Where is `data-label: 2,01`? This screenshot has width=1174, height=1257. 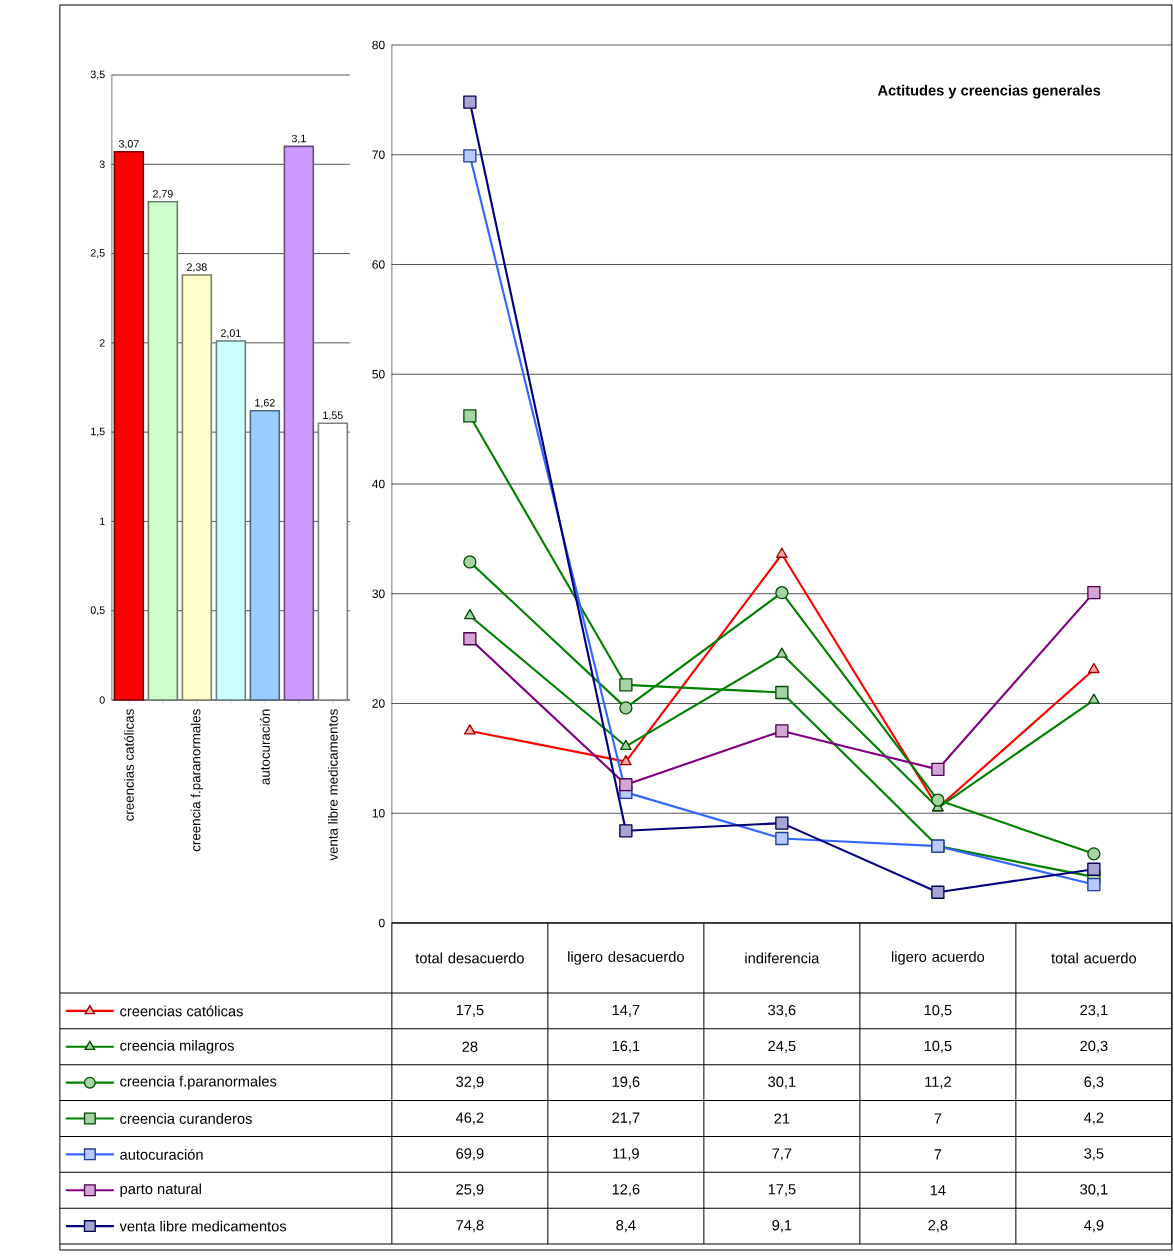
data-label: 2,01 is located at coordinates (231, 334).